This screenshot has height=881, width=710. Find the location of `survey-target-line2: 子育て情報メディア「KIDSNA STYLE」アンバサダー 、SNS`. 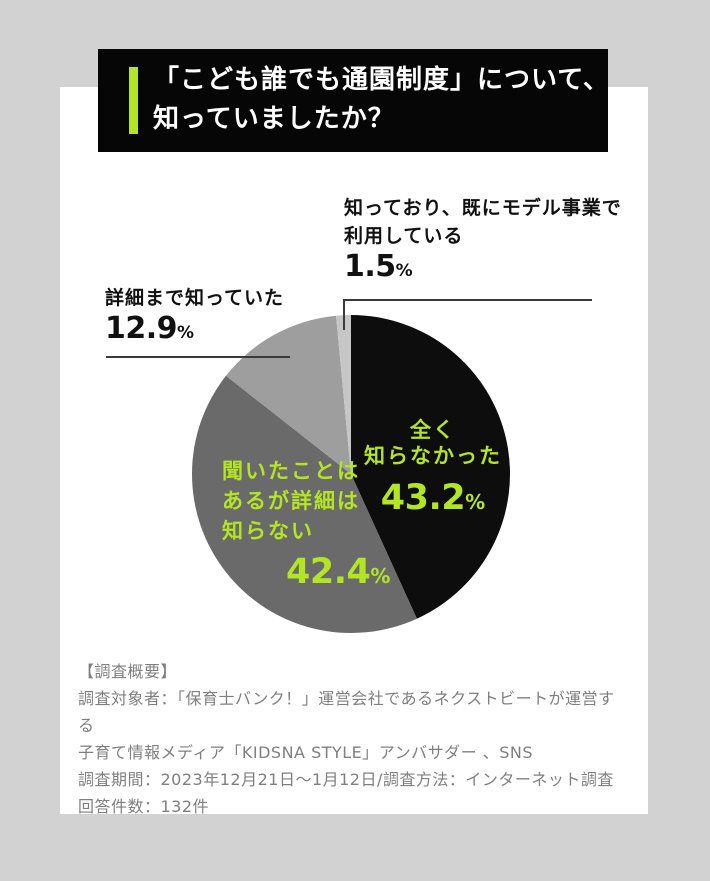

survey-target-line2: 子育て情報メディア「KIDSNA STYLE」アンバサダー 、SNS is located at coordinates (306, 752).